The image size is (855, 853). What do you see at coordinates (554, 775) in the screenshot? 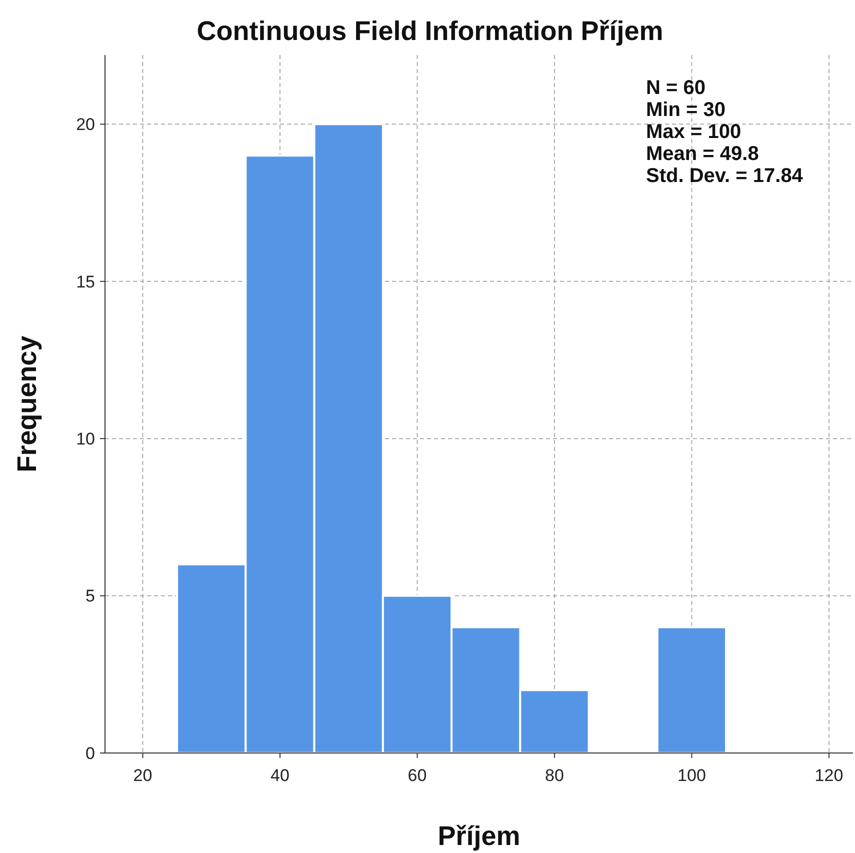
I see `x-tick-label: 80` at bounding box center [554, 775].